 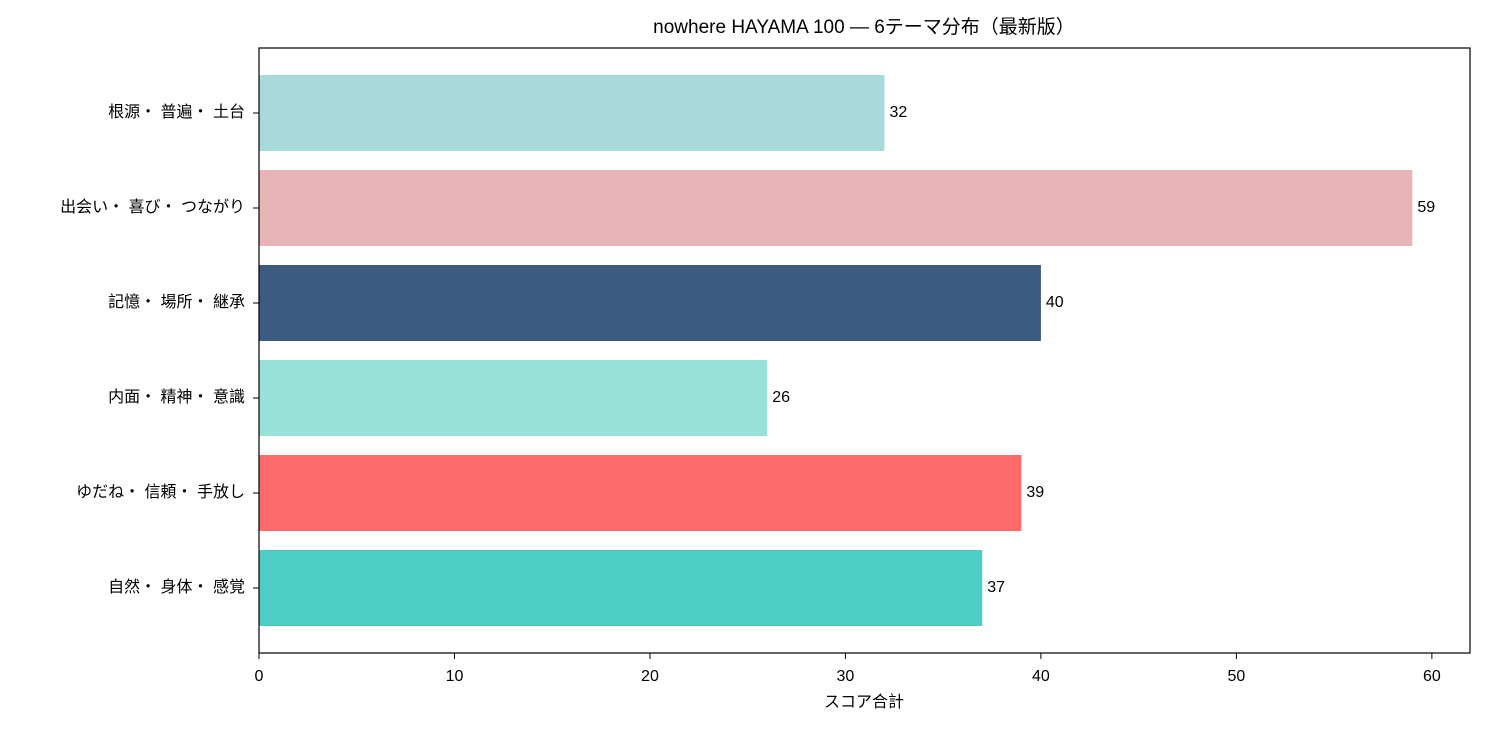 What do you see at coordinates (176, 587) in the screenshot?
I see `y-tick-label: 自然・ 身体・ 感覚` at bounding box center [176, 587].